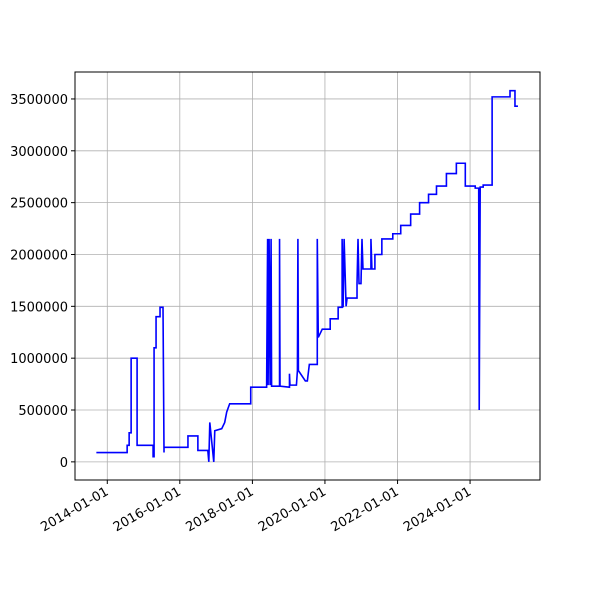  I want to click on y-tick-label: 3500000, so click(39, 100).